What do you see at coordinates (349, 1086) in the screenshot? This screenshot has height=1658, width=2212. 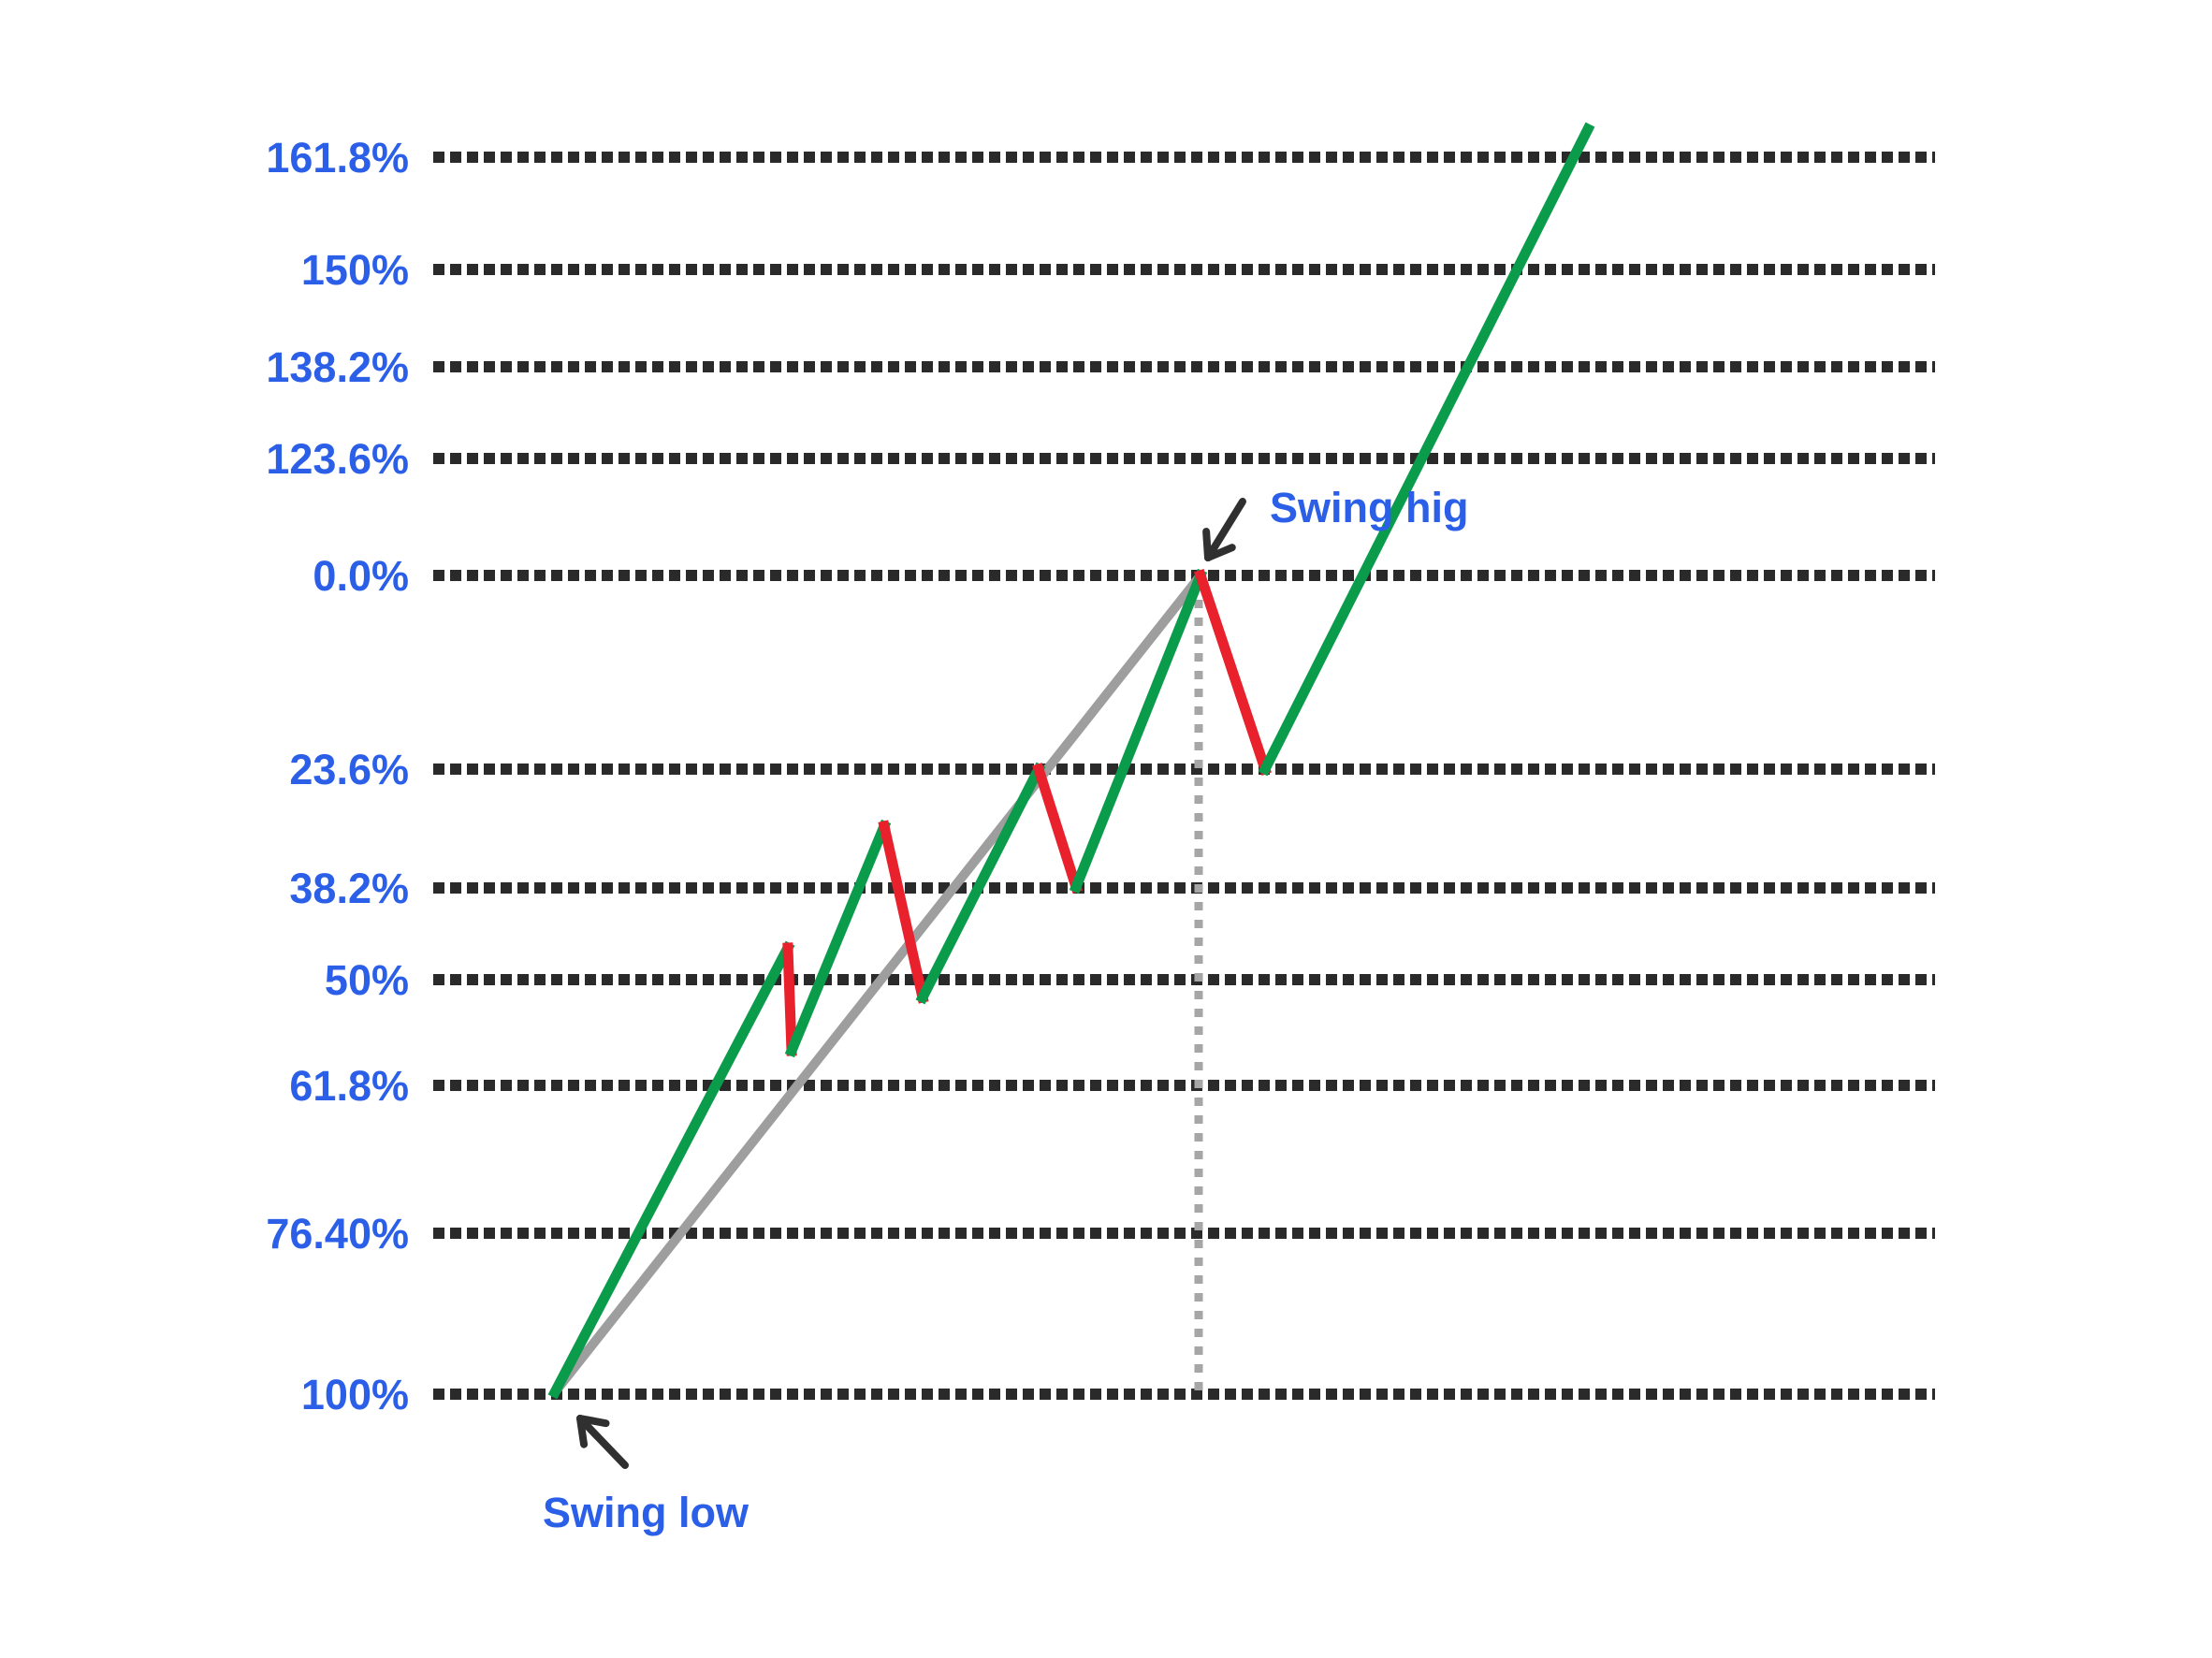 I see `fib-level-label: 61.8%` at bounding box center [349, 1086].